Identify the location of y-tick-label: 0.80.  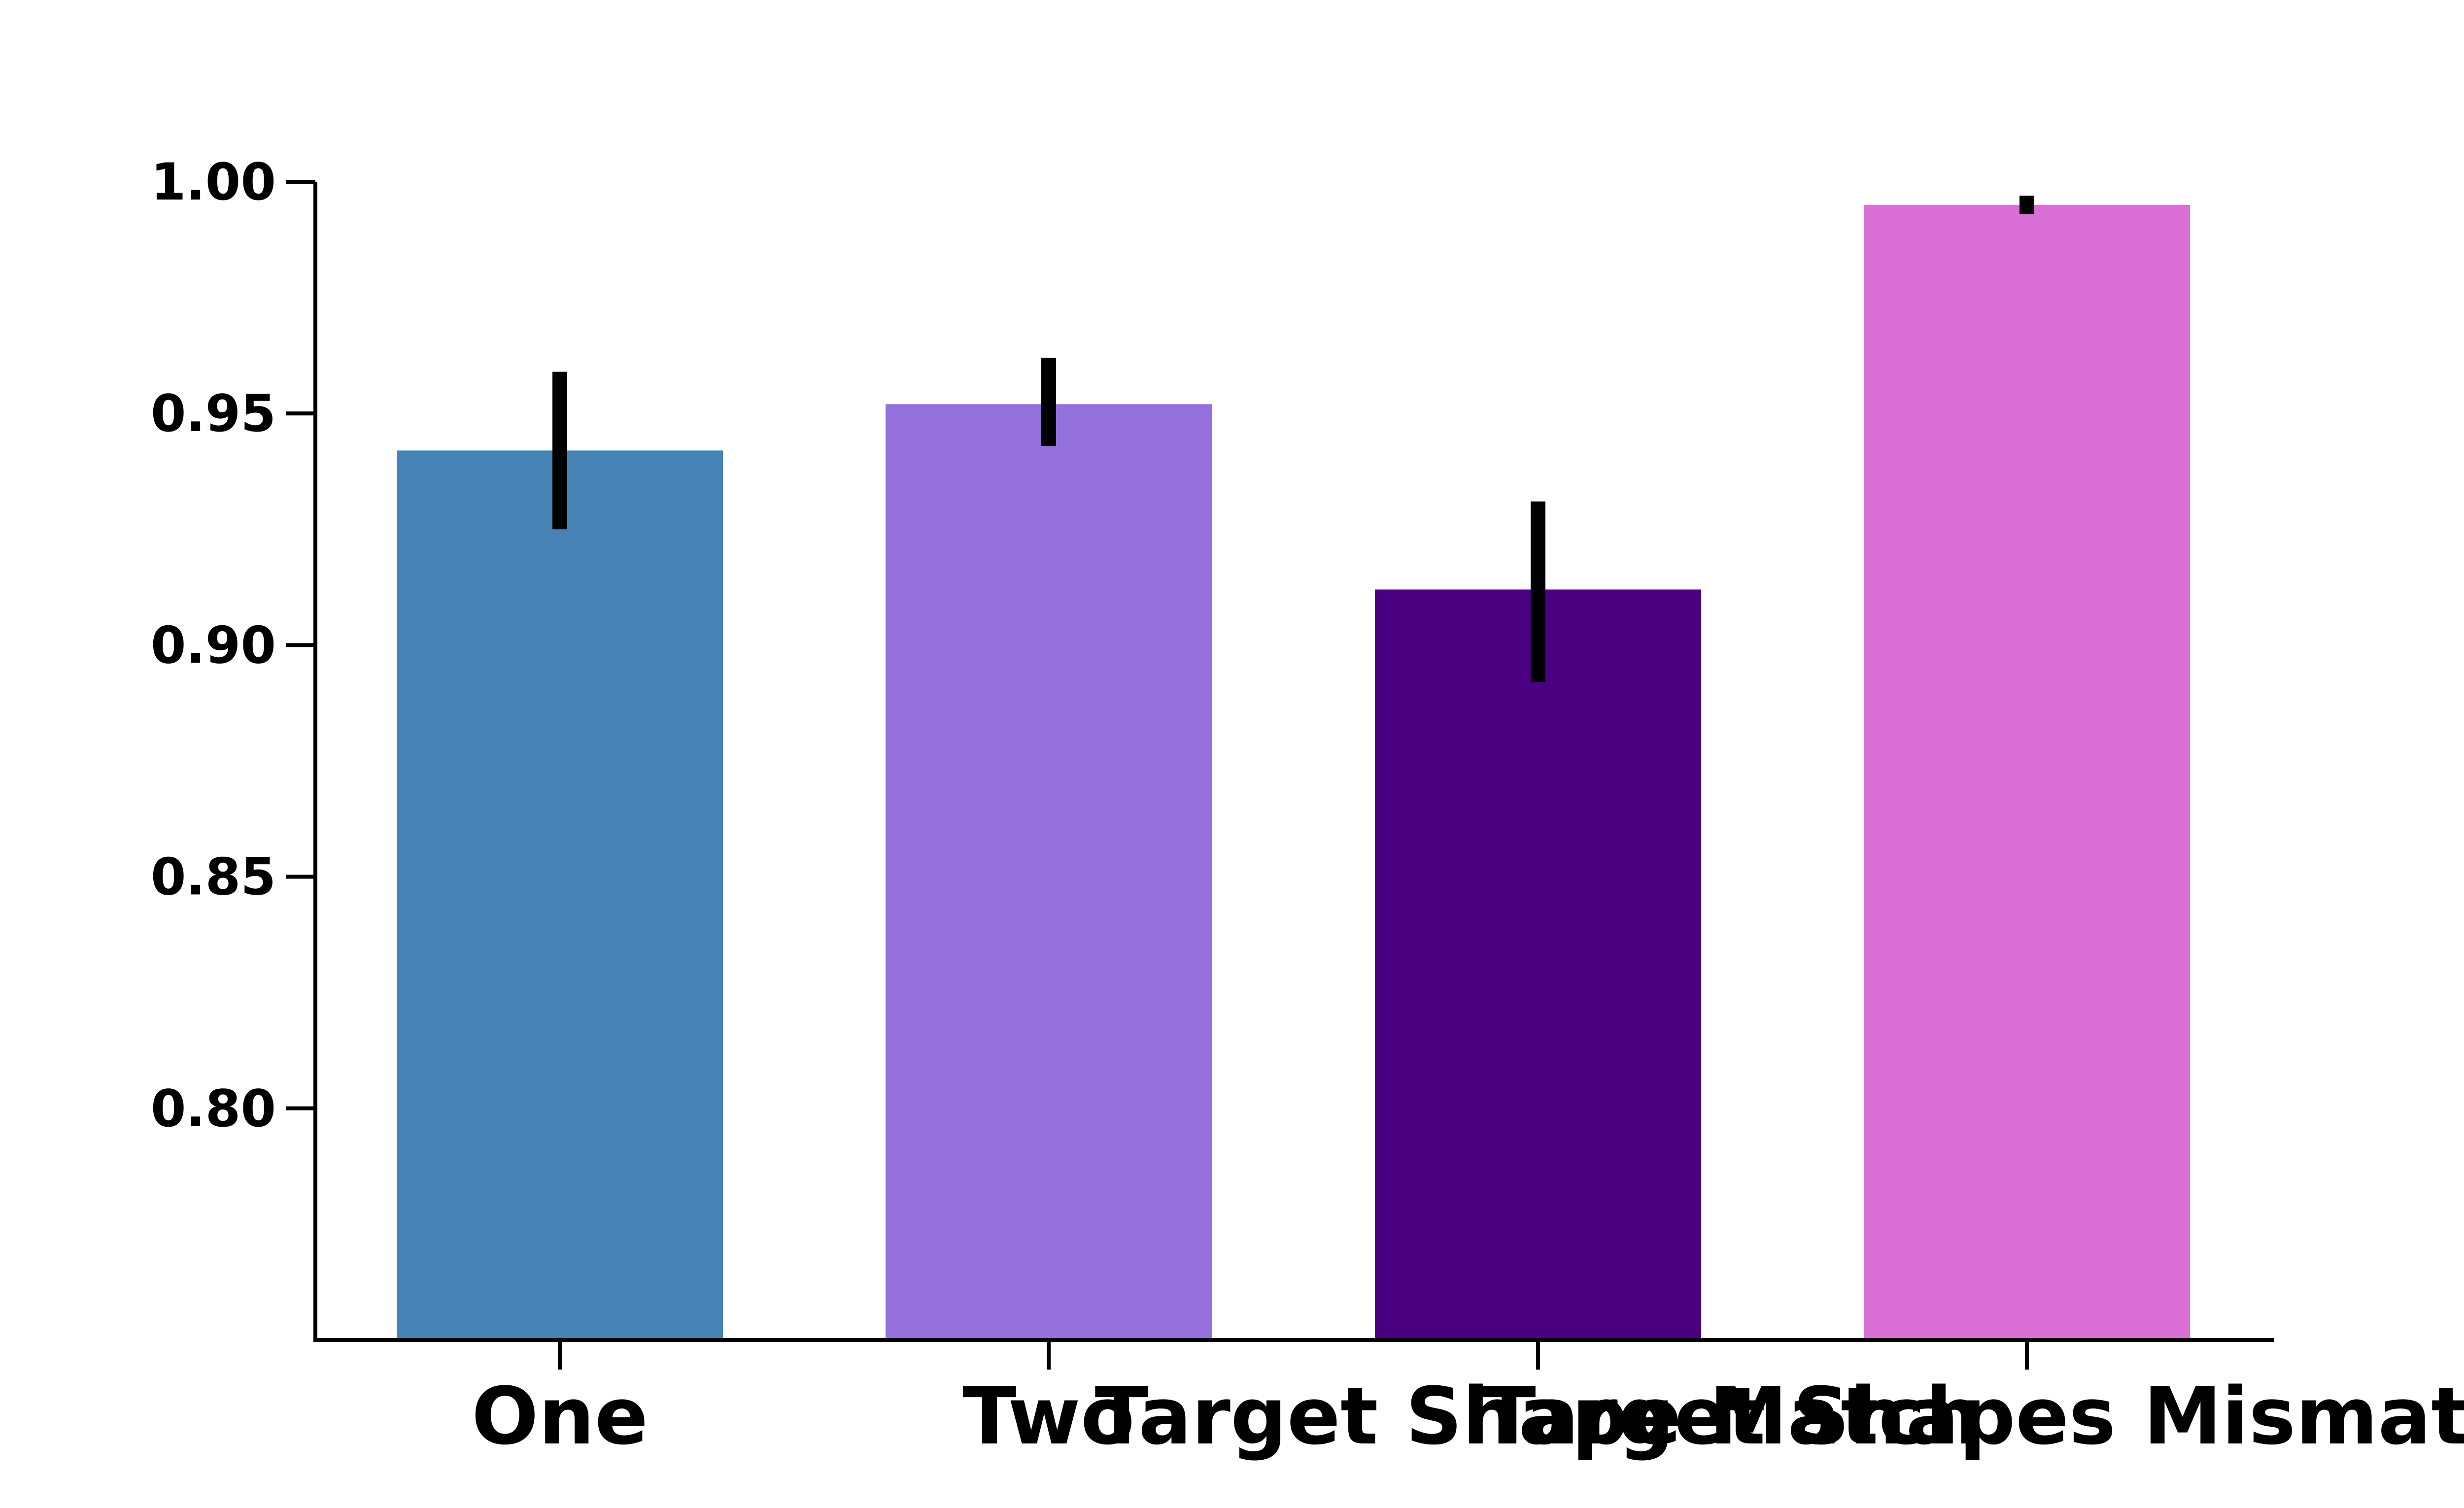
(213, 1109).